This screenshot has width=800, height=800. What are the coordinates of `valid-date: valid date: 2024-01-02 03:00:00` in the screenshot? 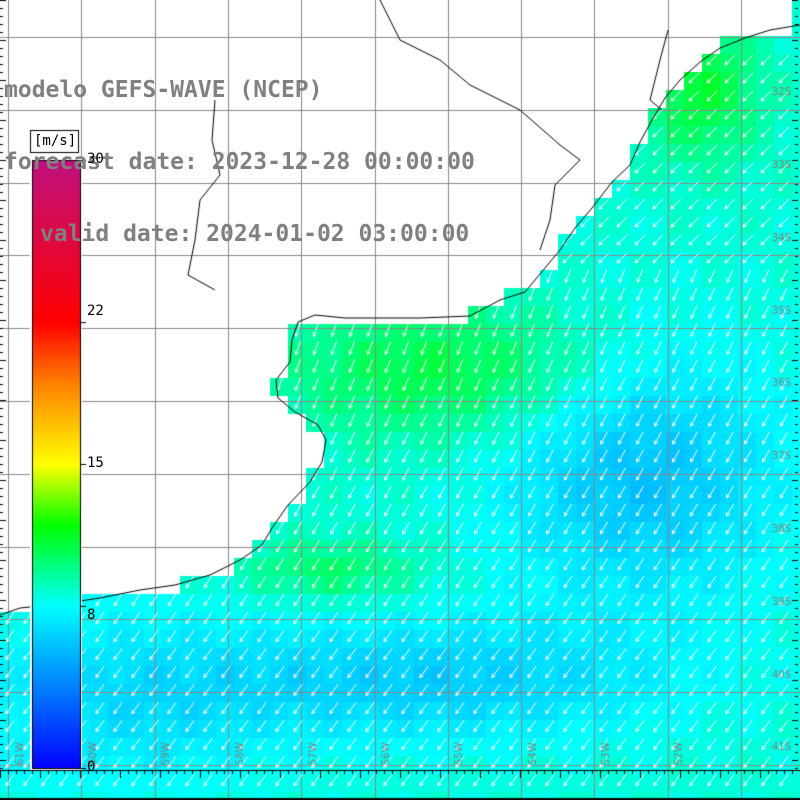 It's located at (255, 234).